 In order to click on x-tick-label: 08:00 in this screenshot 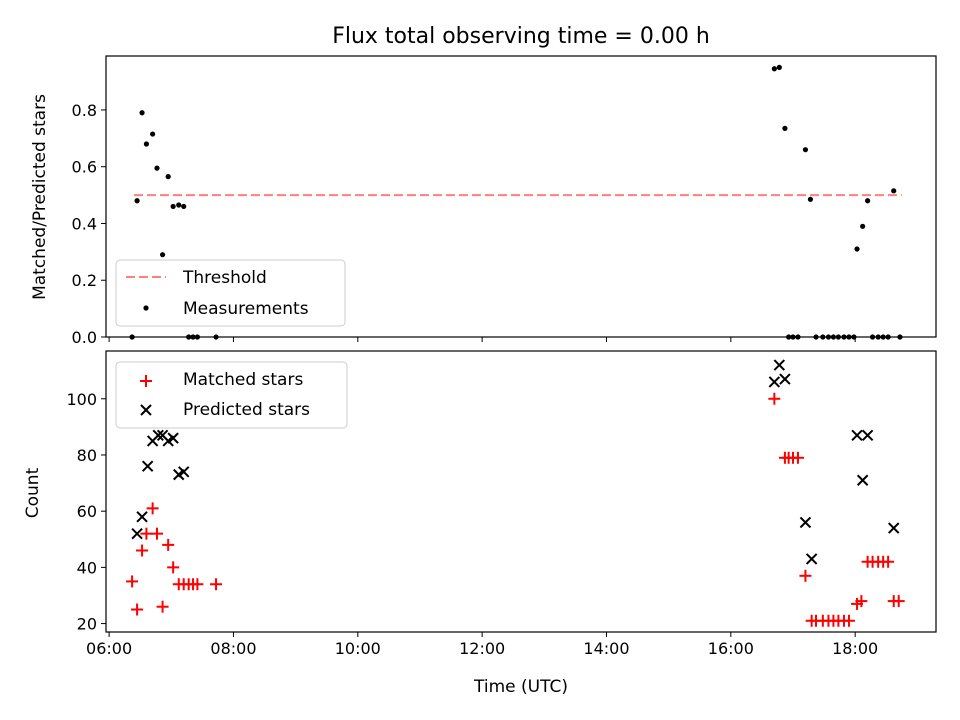, I will do `click(233, 648)`.